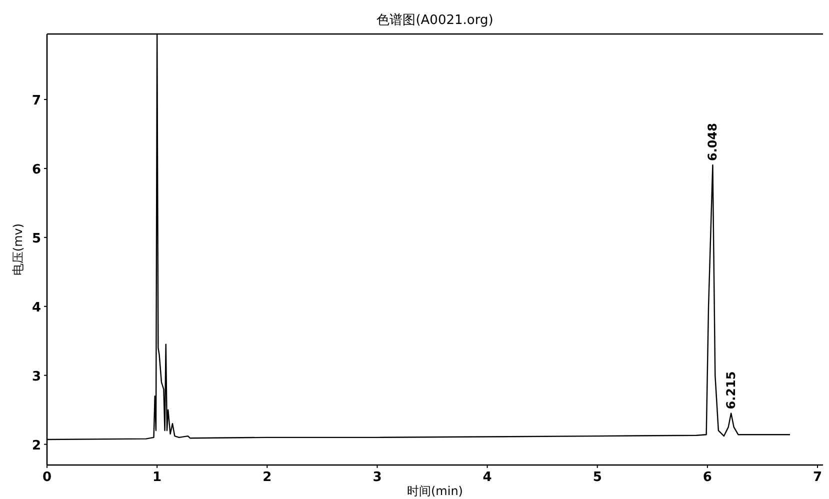  I want to click on x-tick-label: 4, so click(487, 477).